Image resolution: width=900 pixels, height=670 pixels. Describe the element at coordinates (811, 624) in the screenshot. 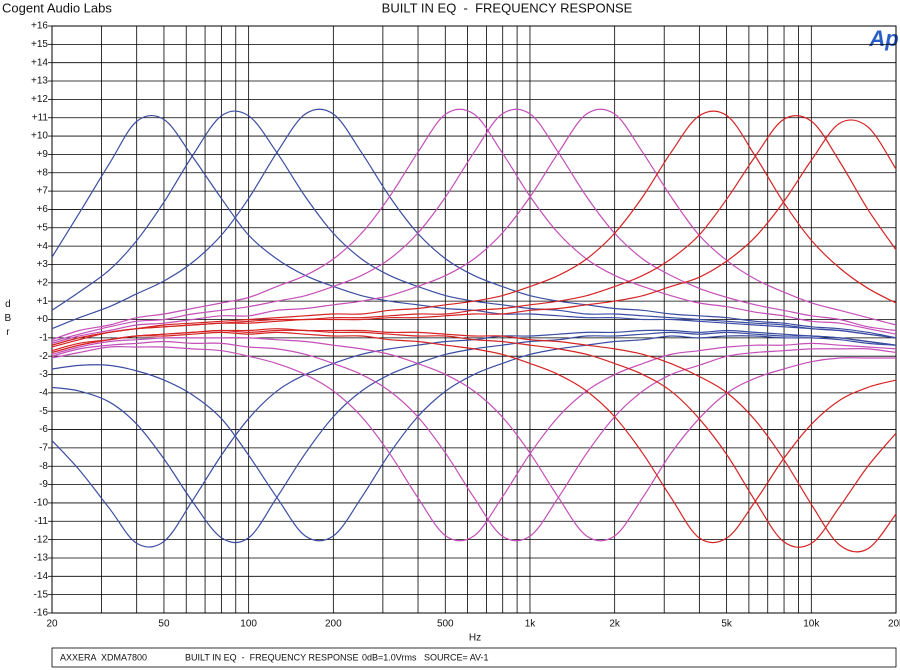

I see `x-tick-label: 10k` at that location.